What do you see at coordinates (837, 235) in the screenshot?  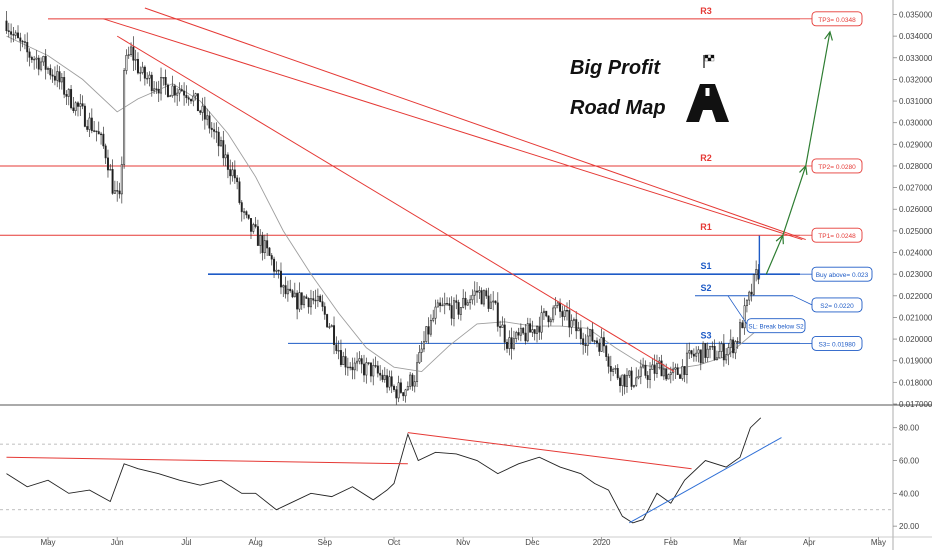 I see `level-badge` at bounding box center [837, 235].